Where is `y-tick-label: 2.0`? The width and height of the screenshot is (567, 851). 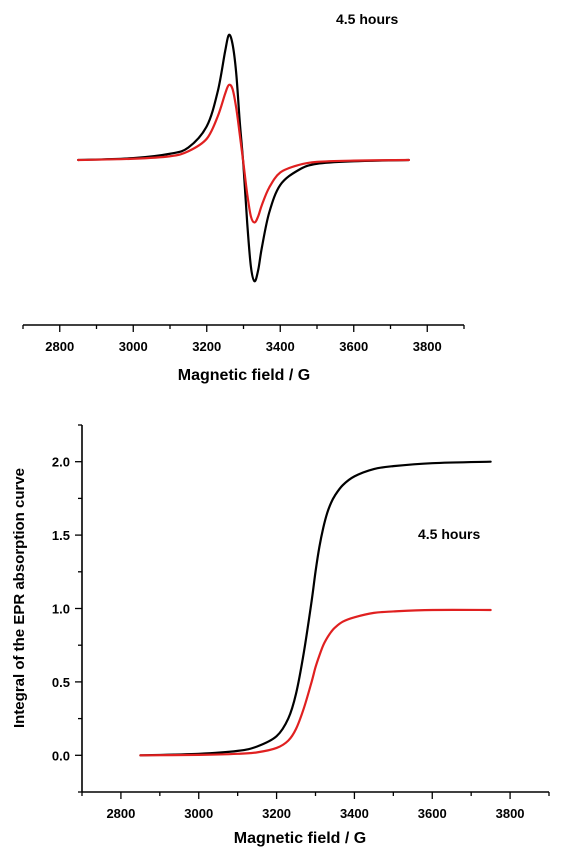 y-tick-label: 2.0 is located at coordinates (61, 462).